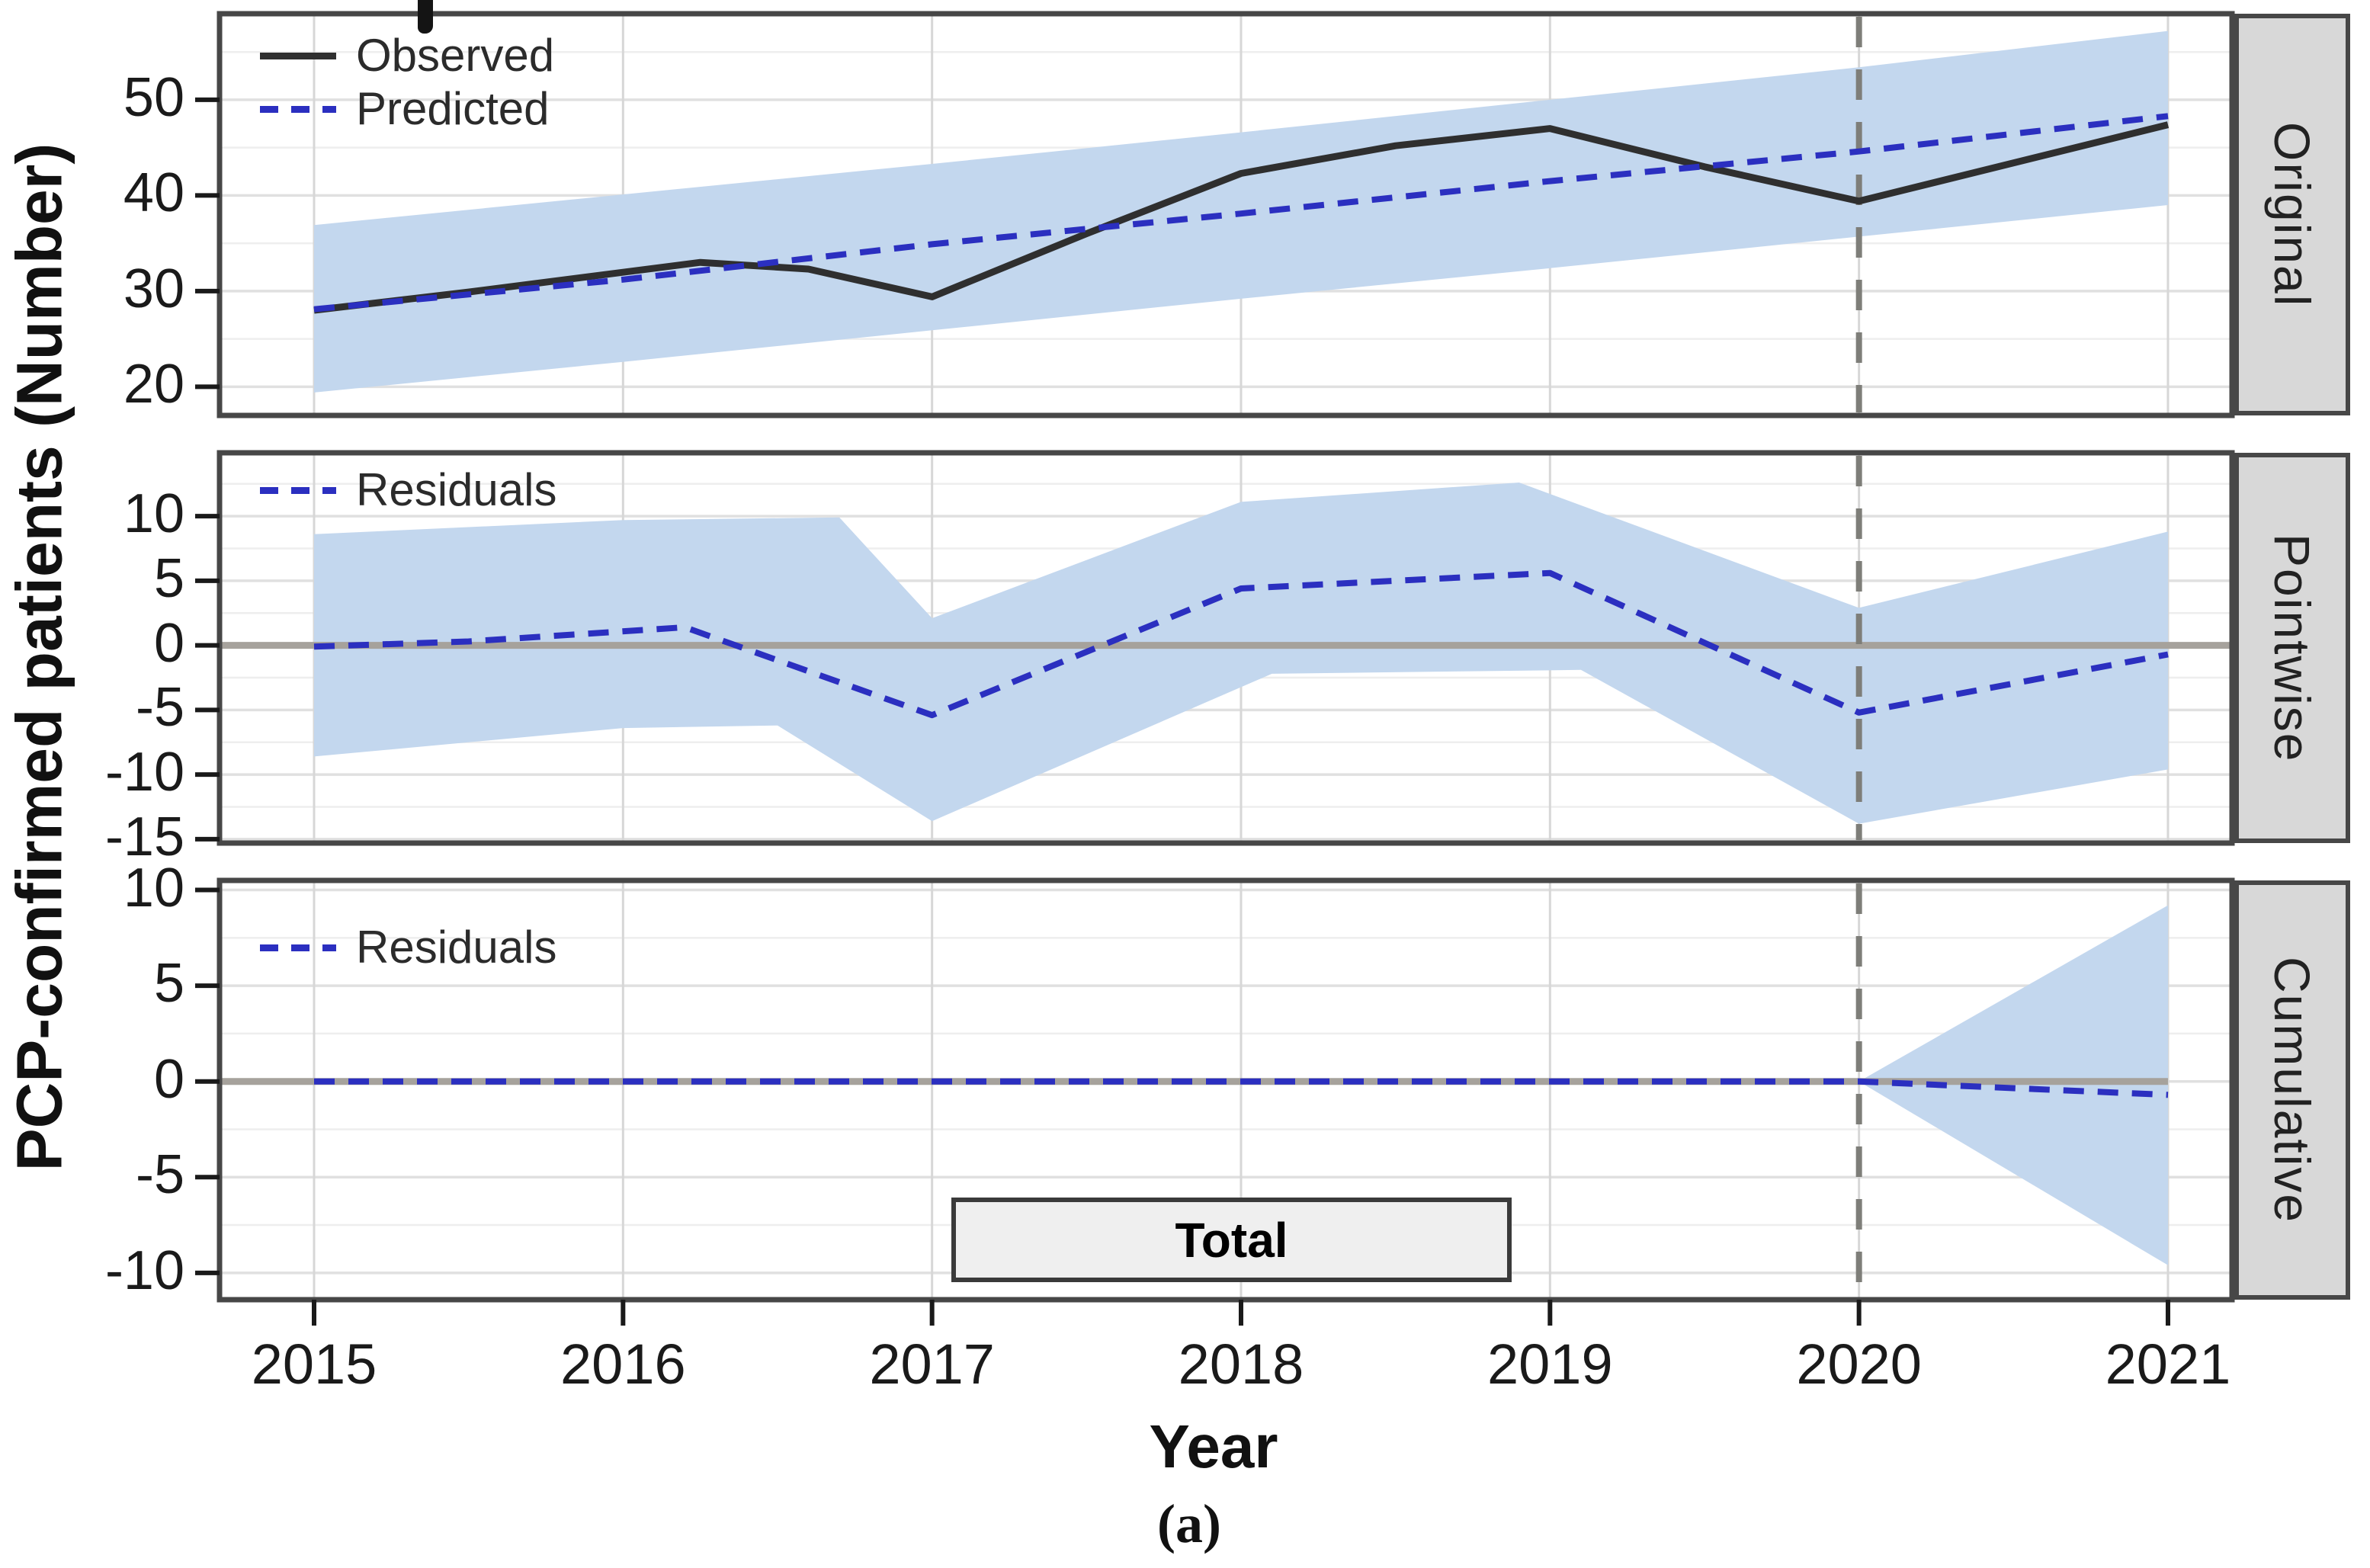 The image size is (2370, 1568). What do you see at coordinates (154, 384) in the screenshot?
I see `y-tick-label: 20` at bounding box center [154, 384].